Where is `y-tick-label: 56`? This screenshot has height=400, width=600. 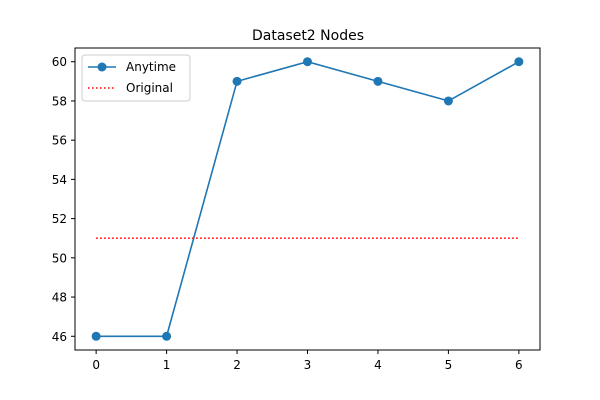 y-tick-label: 56 is located at coordinates (59, 141).